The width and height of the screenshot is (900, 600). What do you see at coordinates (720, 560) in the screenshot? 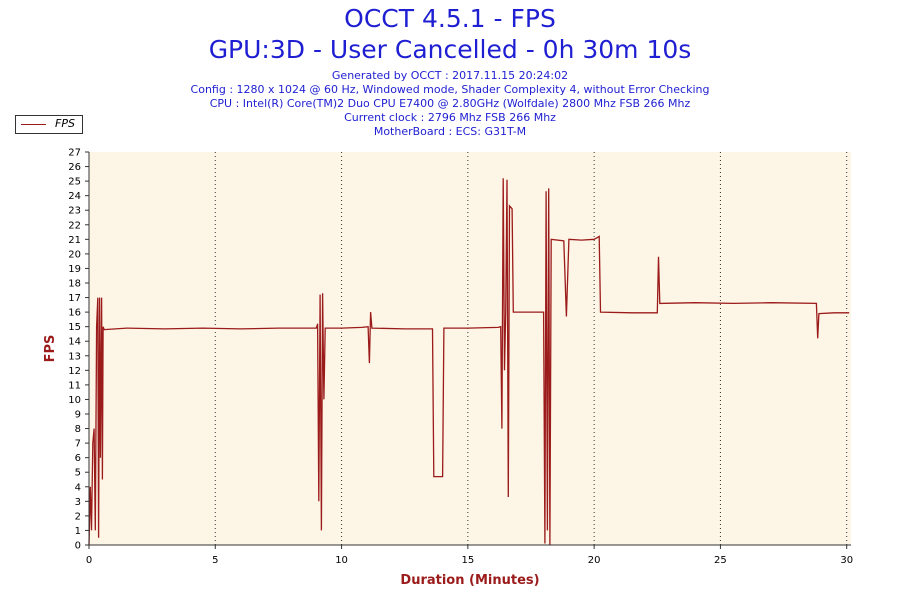
I see `x-tick-label: 25` at bounding box center [720, 560].